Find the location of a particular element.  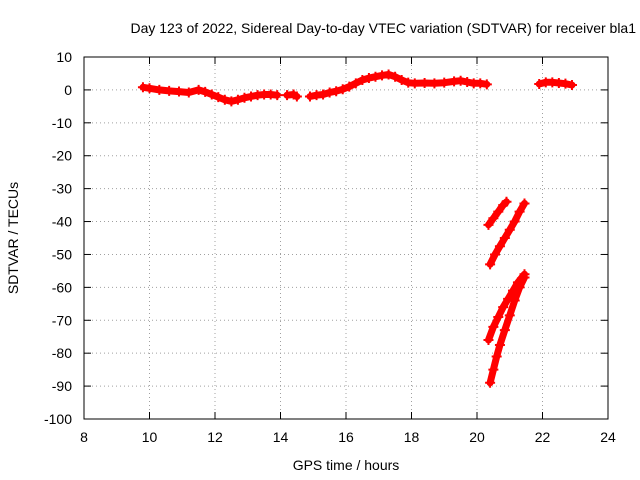

y-tick-label: -40 is located at coordinates (62, 222).